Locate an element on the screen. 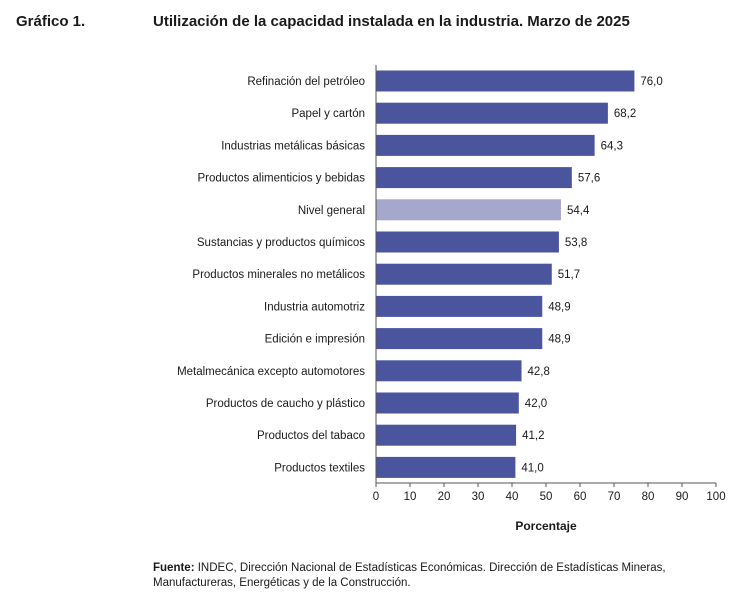 This screenshot has height=594, width=730. category-label: Nivel general is located at coordinates (331, 211).